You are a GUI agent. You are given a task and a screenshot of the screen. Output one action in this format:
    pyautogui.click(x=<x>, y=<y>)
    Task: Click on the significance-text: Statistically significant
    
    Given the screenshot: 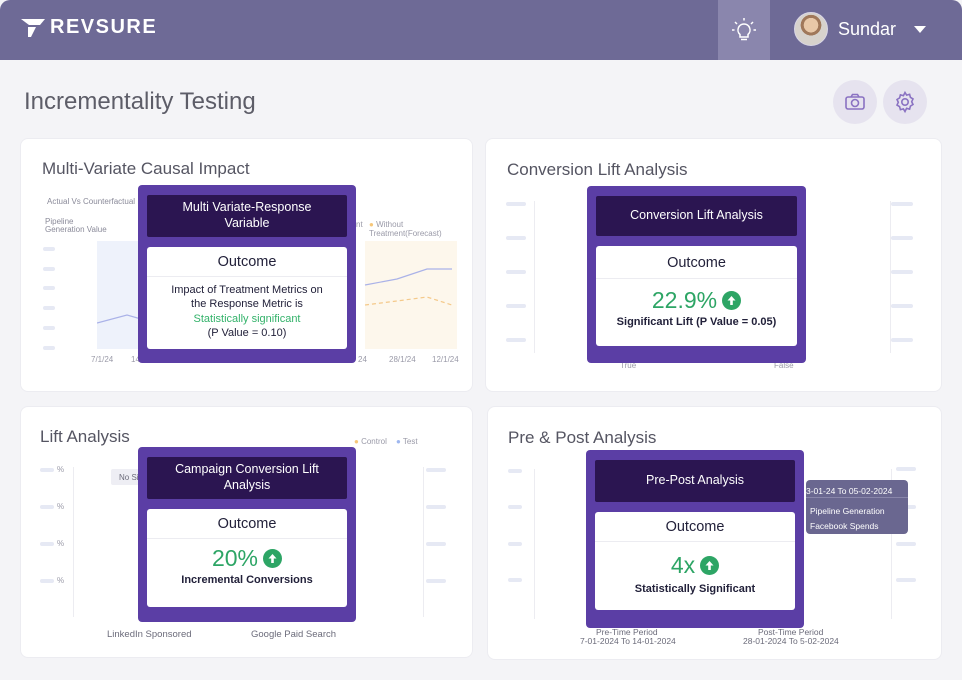 What is the action you would take?
    pyautogui.click(x=247, y=318)
    